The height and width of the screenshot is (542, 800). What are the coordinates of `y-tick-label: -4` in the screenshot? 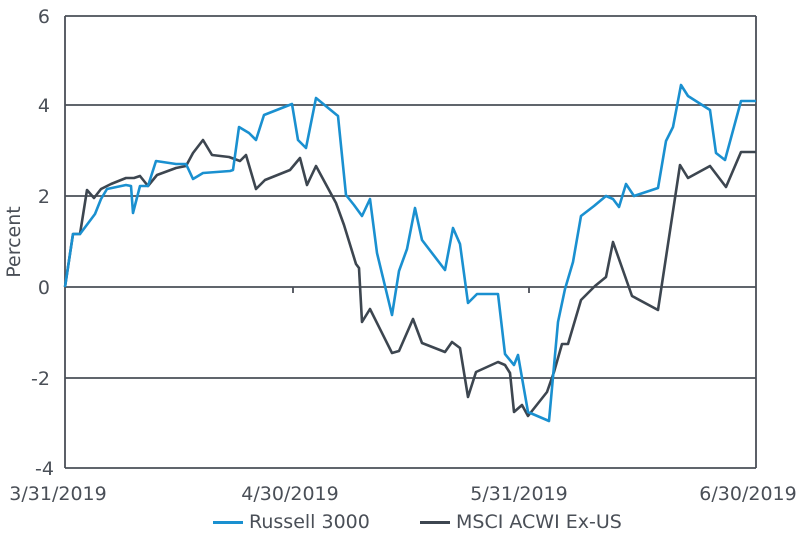 It's located at (44, 469).